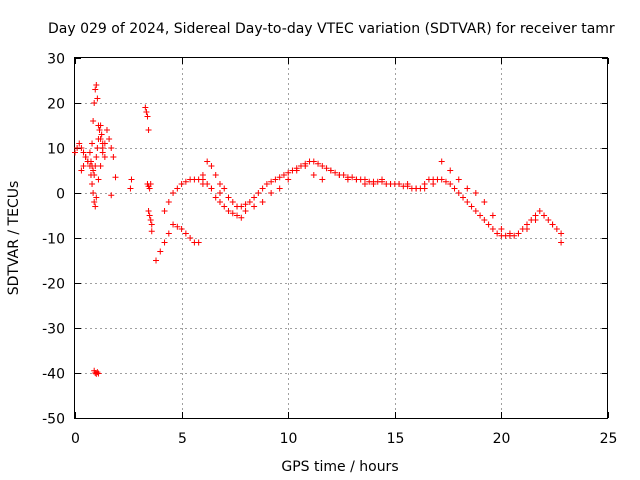 This screenshot has height=480, width=640. What do you see at coordinates (75, 439) in the screenshot?
I see `x-tick-label: 0` at bounding box center [75, 439].